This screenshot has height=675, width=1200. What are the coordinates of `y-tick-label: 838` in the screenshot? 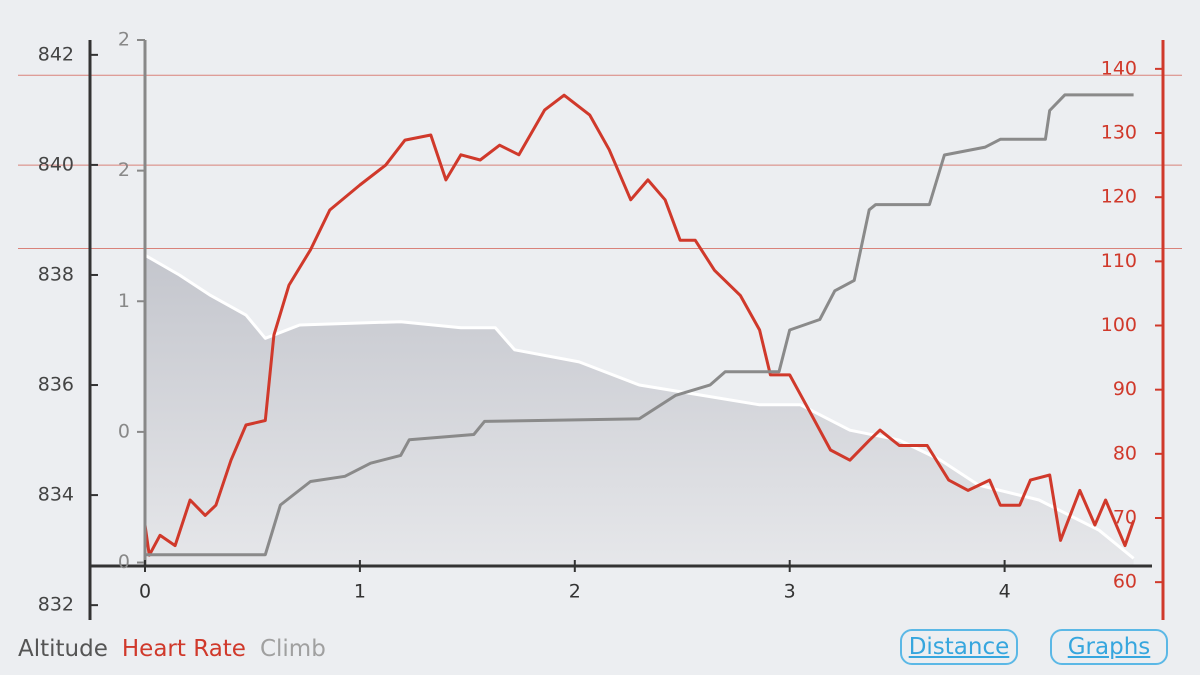 It's located at (56, 274).